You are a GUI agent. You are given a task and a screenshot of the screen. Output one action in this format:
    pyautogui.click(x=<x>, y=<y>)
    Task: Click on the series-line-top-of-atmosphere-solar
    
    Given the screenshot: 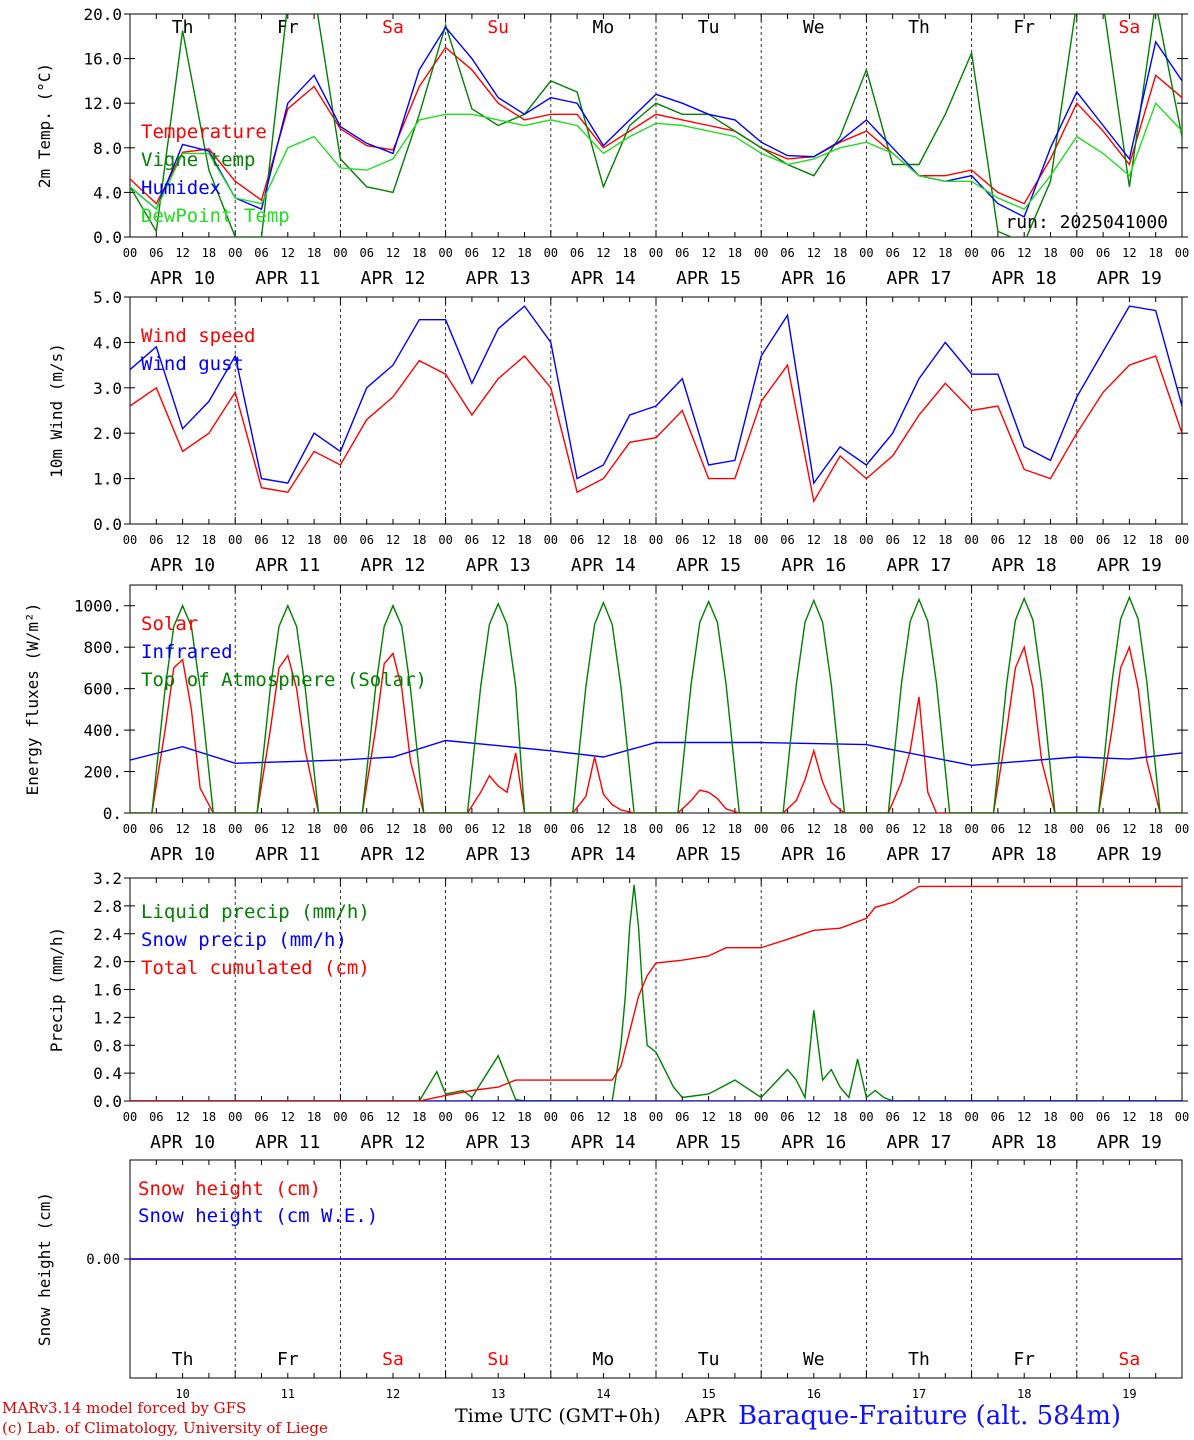 What is the action you would take?
    pyautogui.click(x=656, y=704)
    